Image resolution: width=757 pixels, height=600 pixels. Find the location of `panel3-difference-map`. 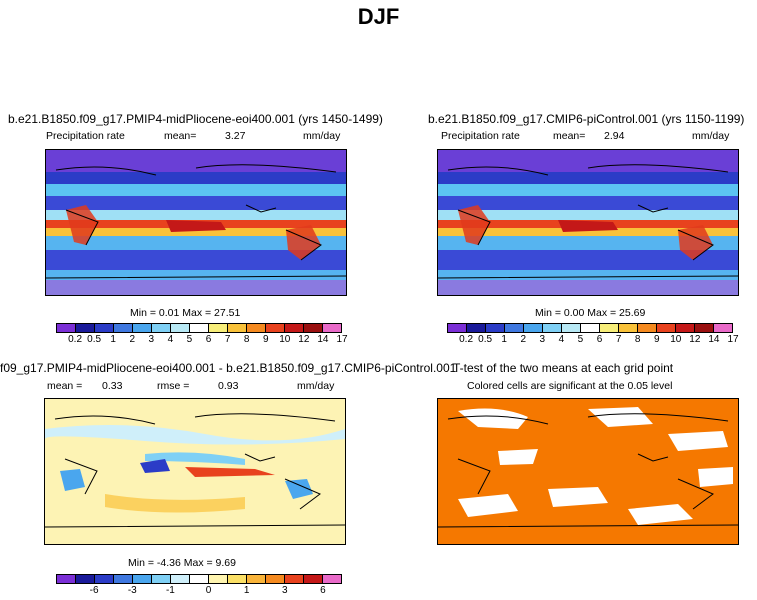

panel3-difference-map is located at coordinates (195, 471).